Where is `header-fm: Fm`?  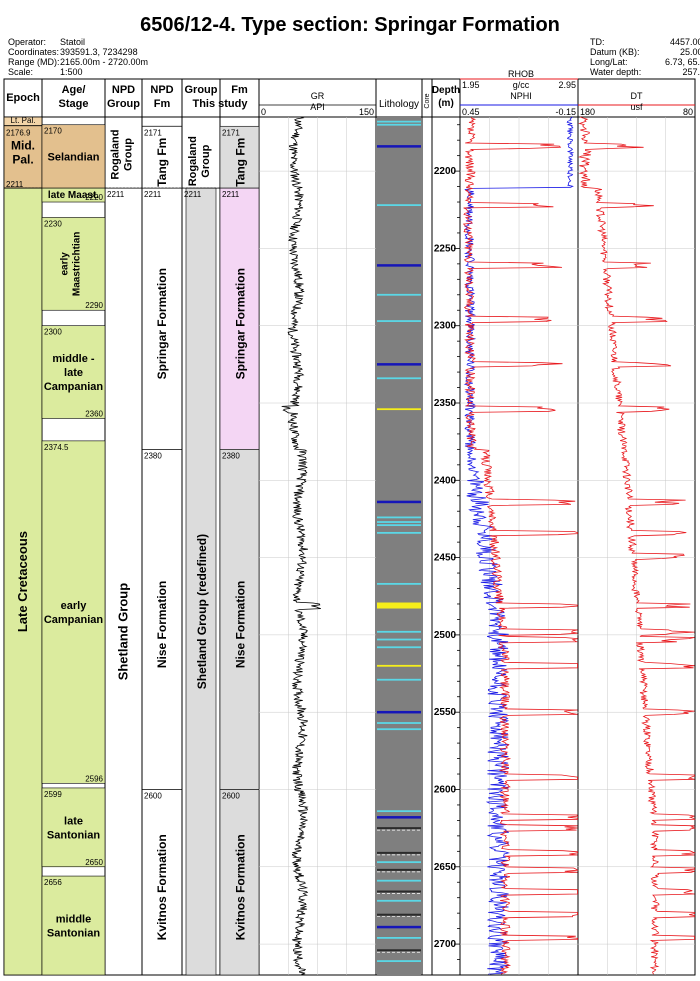
header-fm: Fm is located at coordinates (239, 90).